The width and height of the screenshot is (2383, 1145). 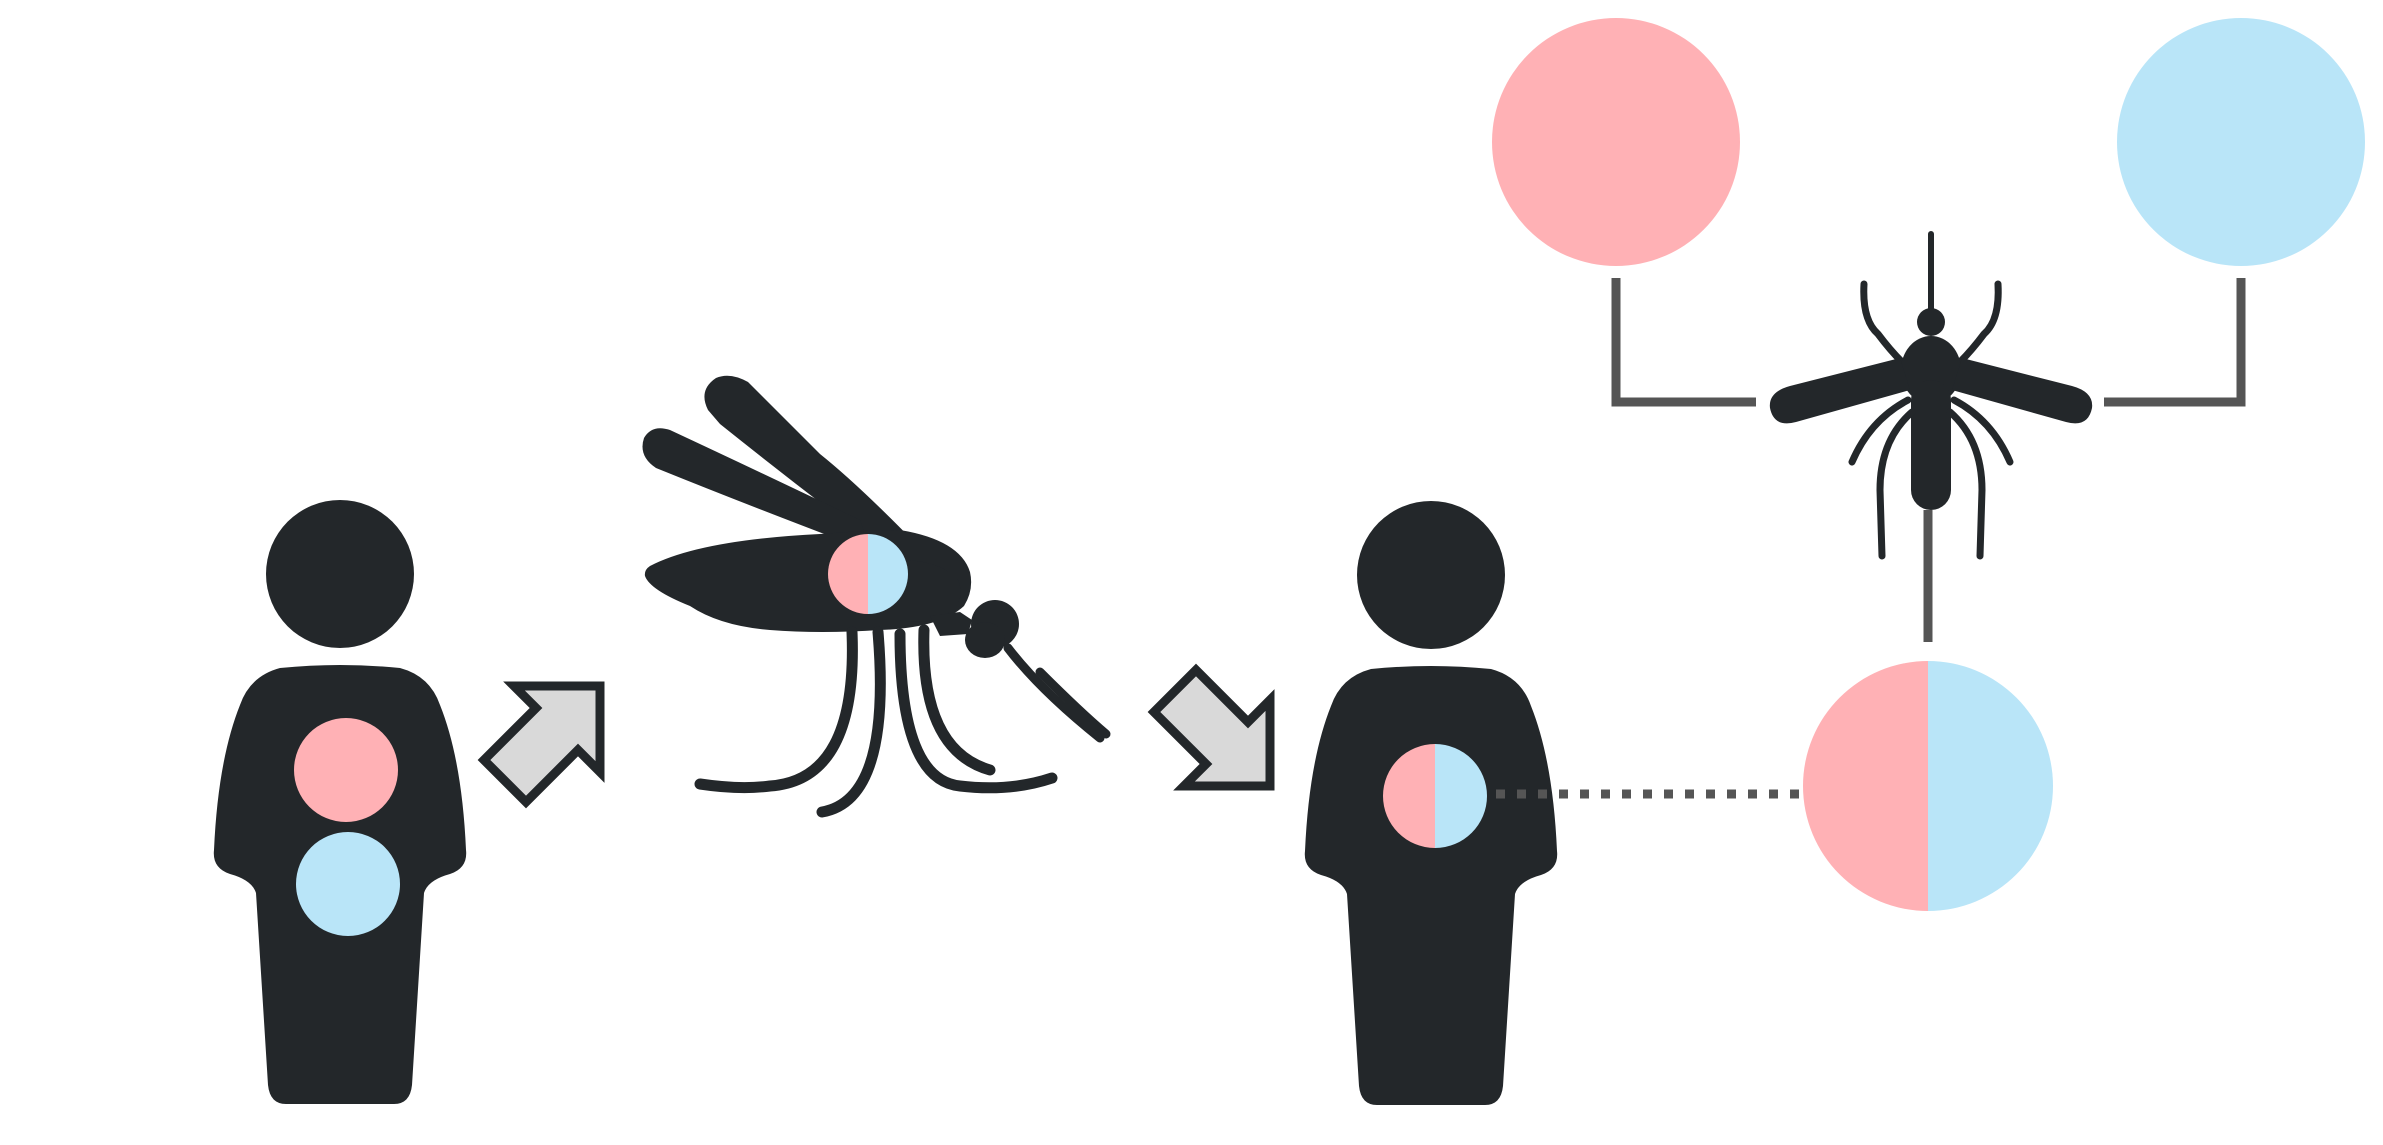 I want to click on mosquito-neck, so click(x=951, y=624).